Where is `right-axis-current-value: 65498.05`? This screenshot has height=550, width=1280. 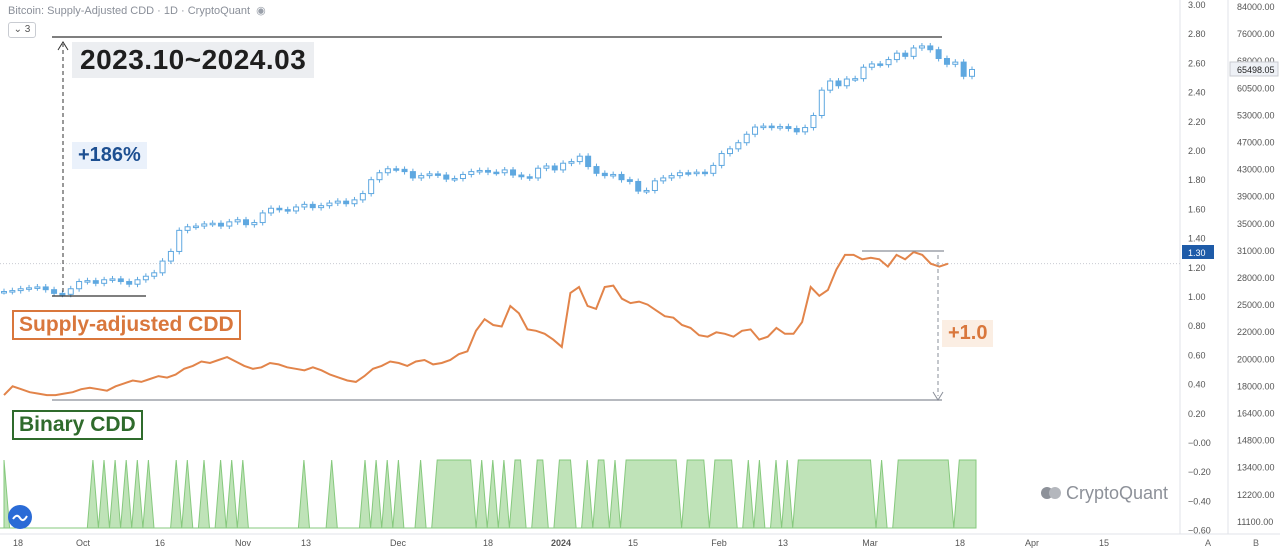 right-axis-current-value: 65498.05 is located at coordinates (1256, 70).